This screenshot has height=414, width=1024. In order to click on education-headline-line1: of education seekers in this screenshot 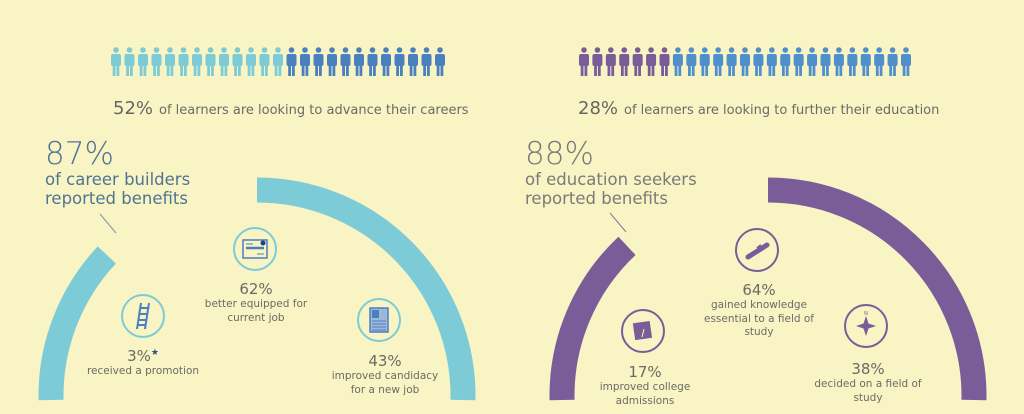, I will do `click(611, 179)`.